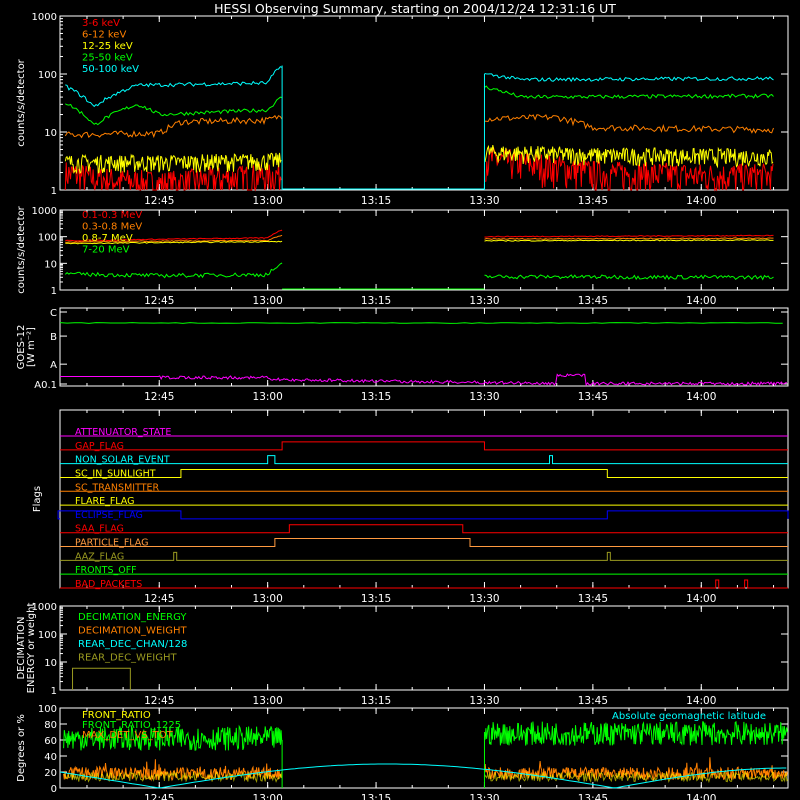  I want to click on panel-flags-label-sc-transmitter: SC_TRANSMITTER, so click(117, 487).